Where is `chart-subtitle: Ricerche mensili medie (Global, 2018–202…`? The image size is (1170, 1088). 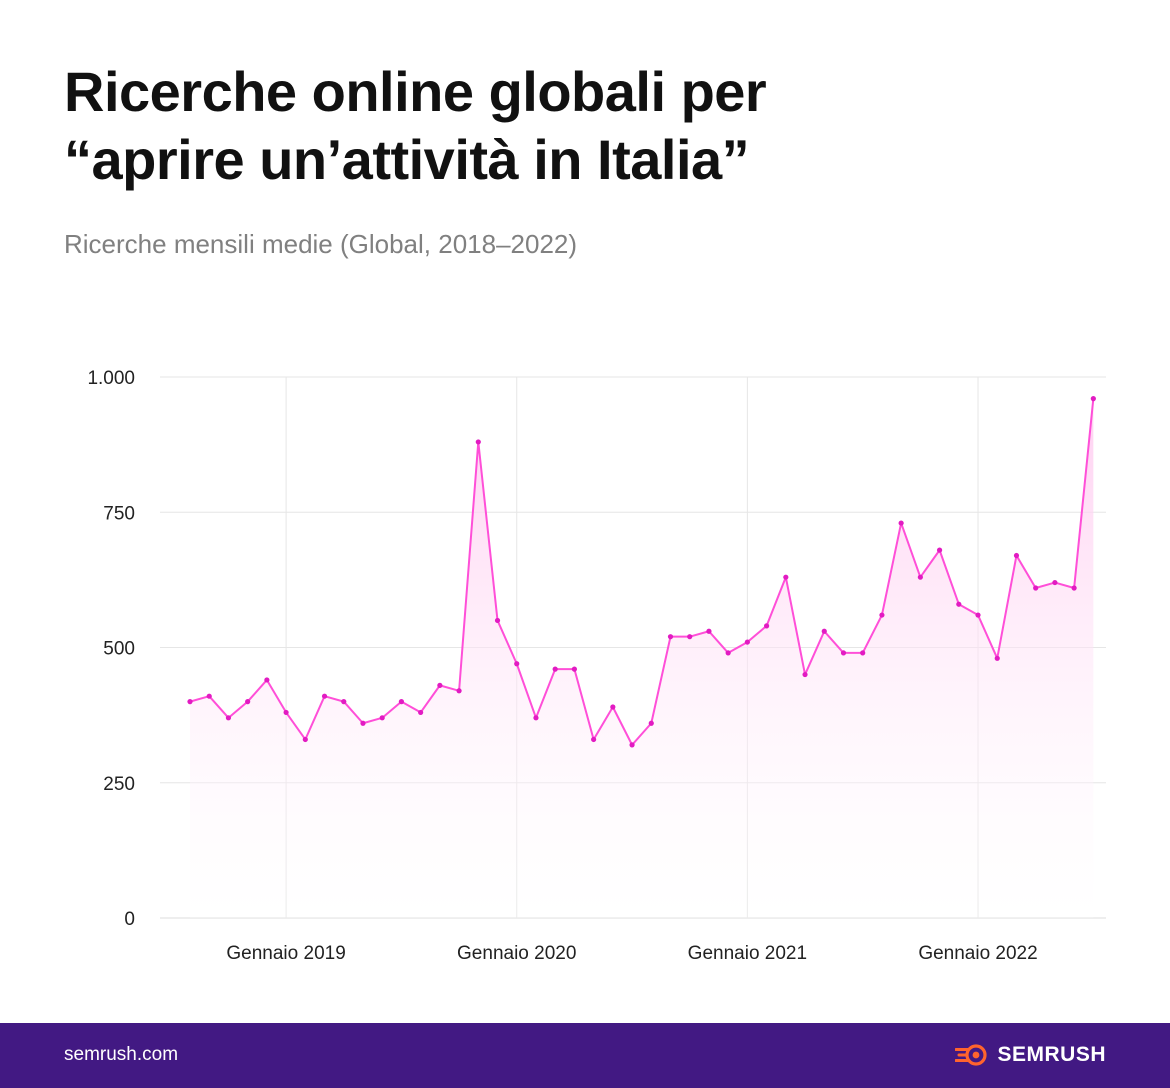 chart-subtitle: Ricerche mensili medie (Global, 2018–202… is located at coordinates (321, 244).